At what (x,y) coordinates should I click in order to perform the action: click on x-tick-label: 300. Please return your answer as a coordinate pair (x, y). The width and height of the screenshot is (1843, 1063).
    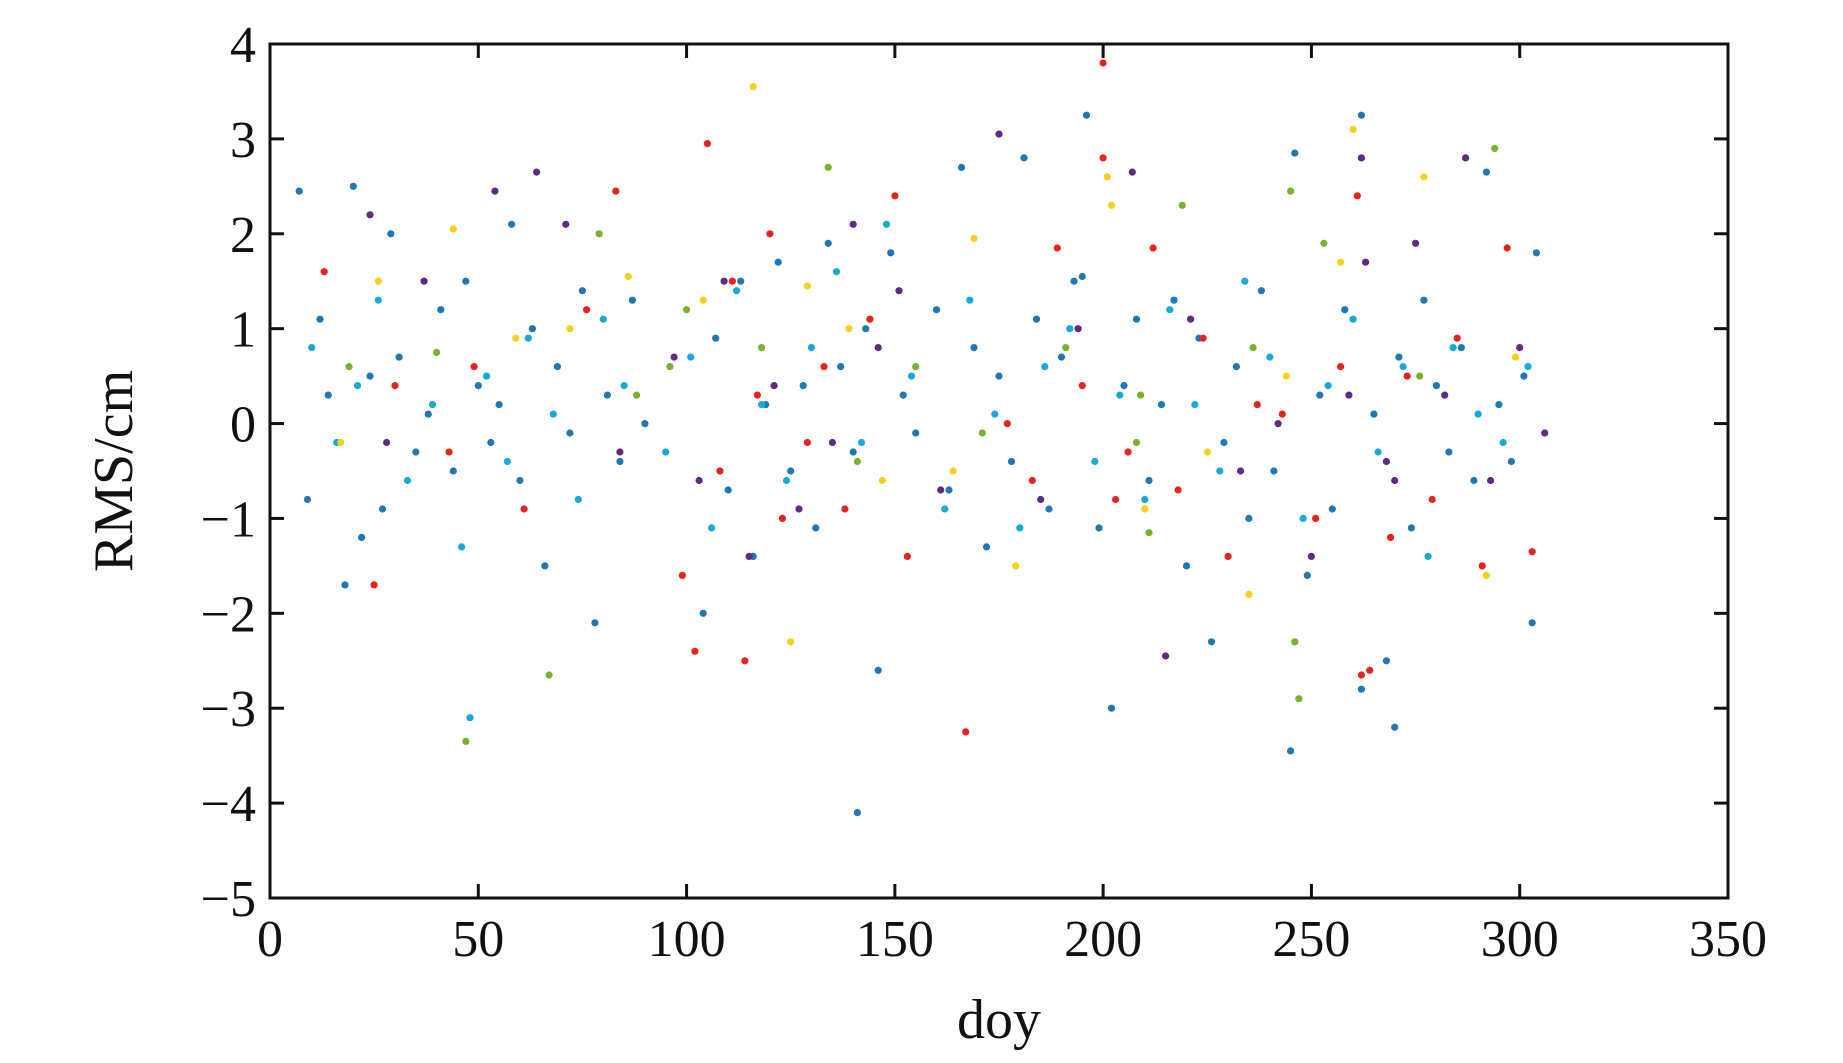
    Looking at the image, I should click on (1520, 939).